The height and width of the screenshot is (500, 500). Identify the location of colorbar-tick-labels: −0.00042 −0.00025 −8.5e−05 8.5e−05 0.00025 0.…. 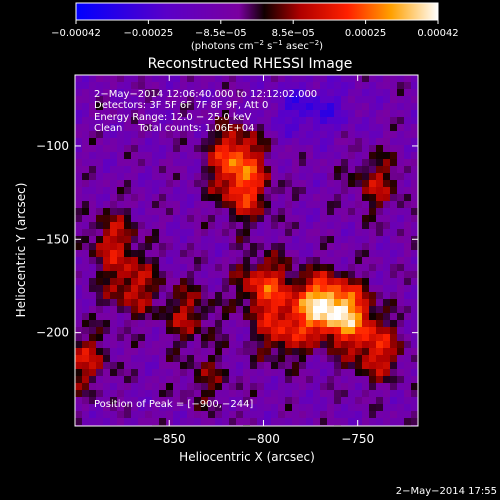
(255, 33).